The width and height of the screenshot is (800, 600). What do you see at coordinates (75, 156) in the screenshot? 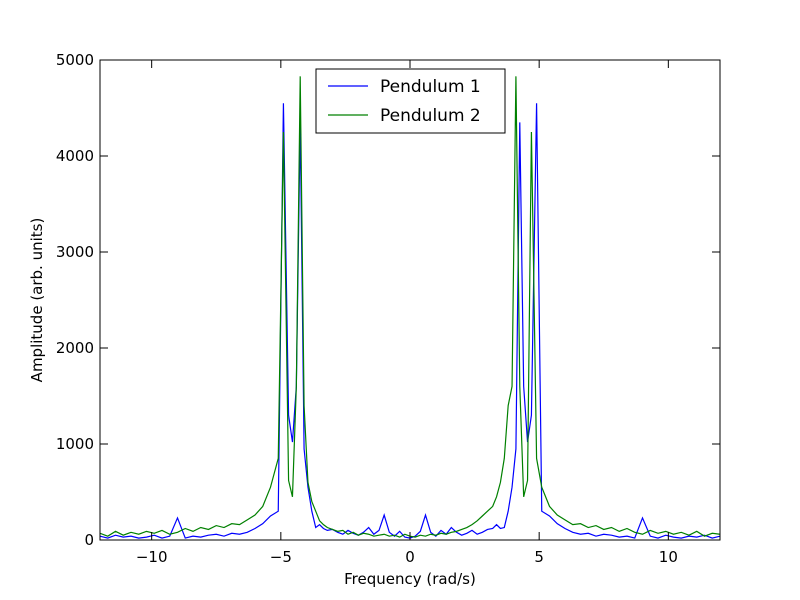
I see `y-tick-label: 4000` at bounding box center [75, 156].